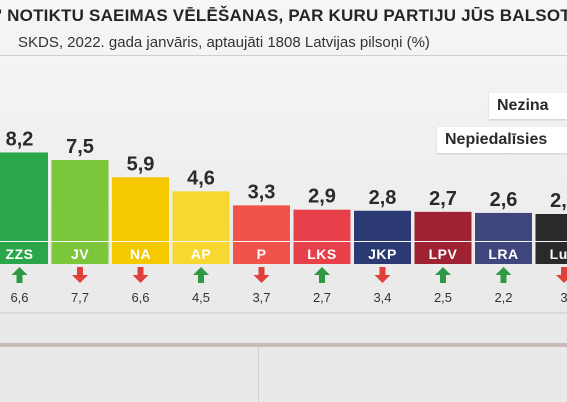 The height and width of the screenshot is (402, 567). Describe the element at coordinates (258, 374) in the screenshot. I see `footer-split` at that location.